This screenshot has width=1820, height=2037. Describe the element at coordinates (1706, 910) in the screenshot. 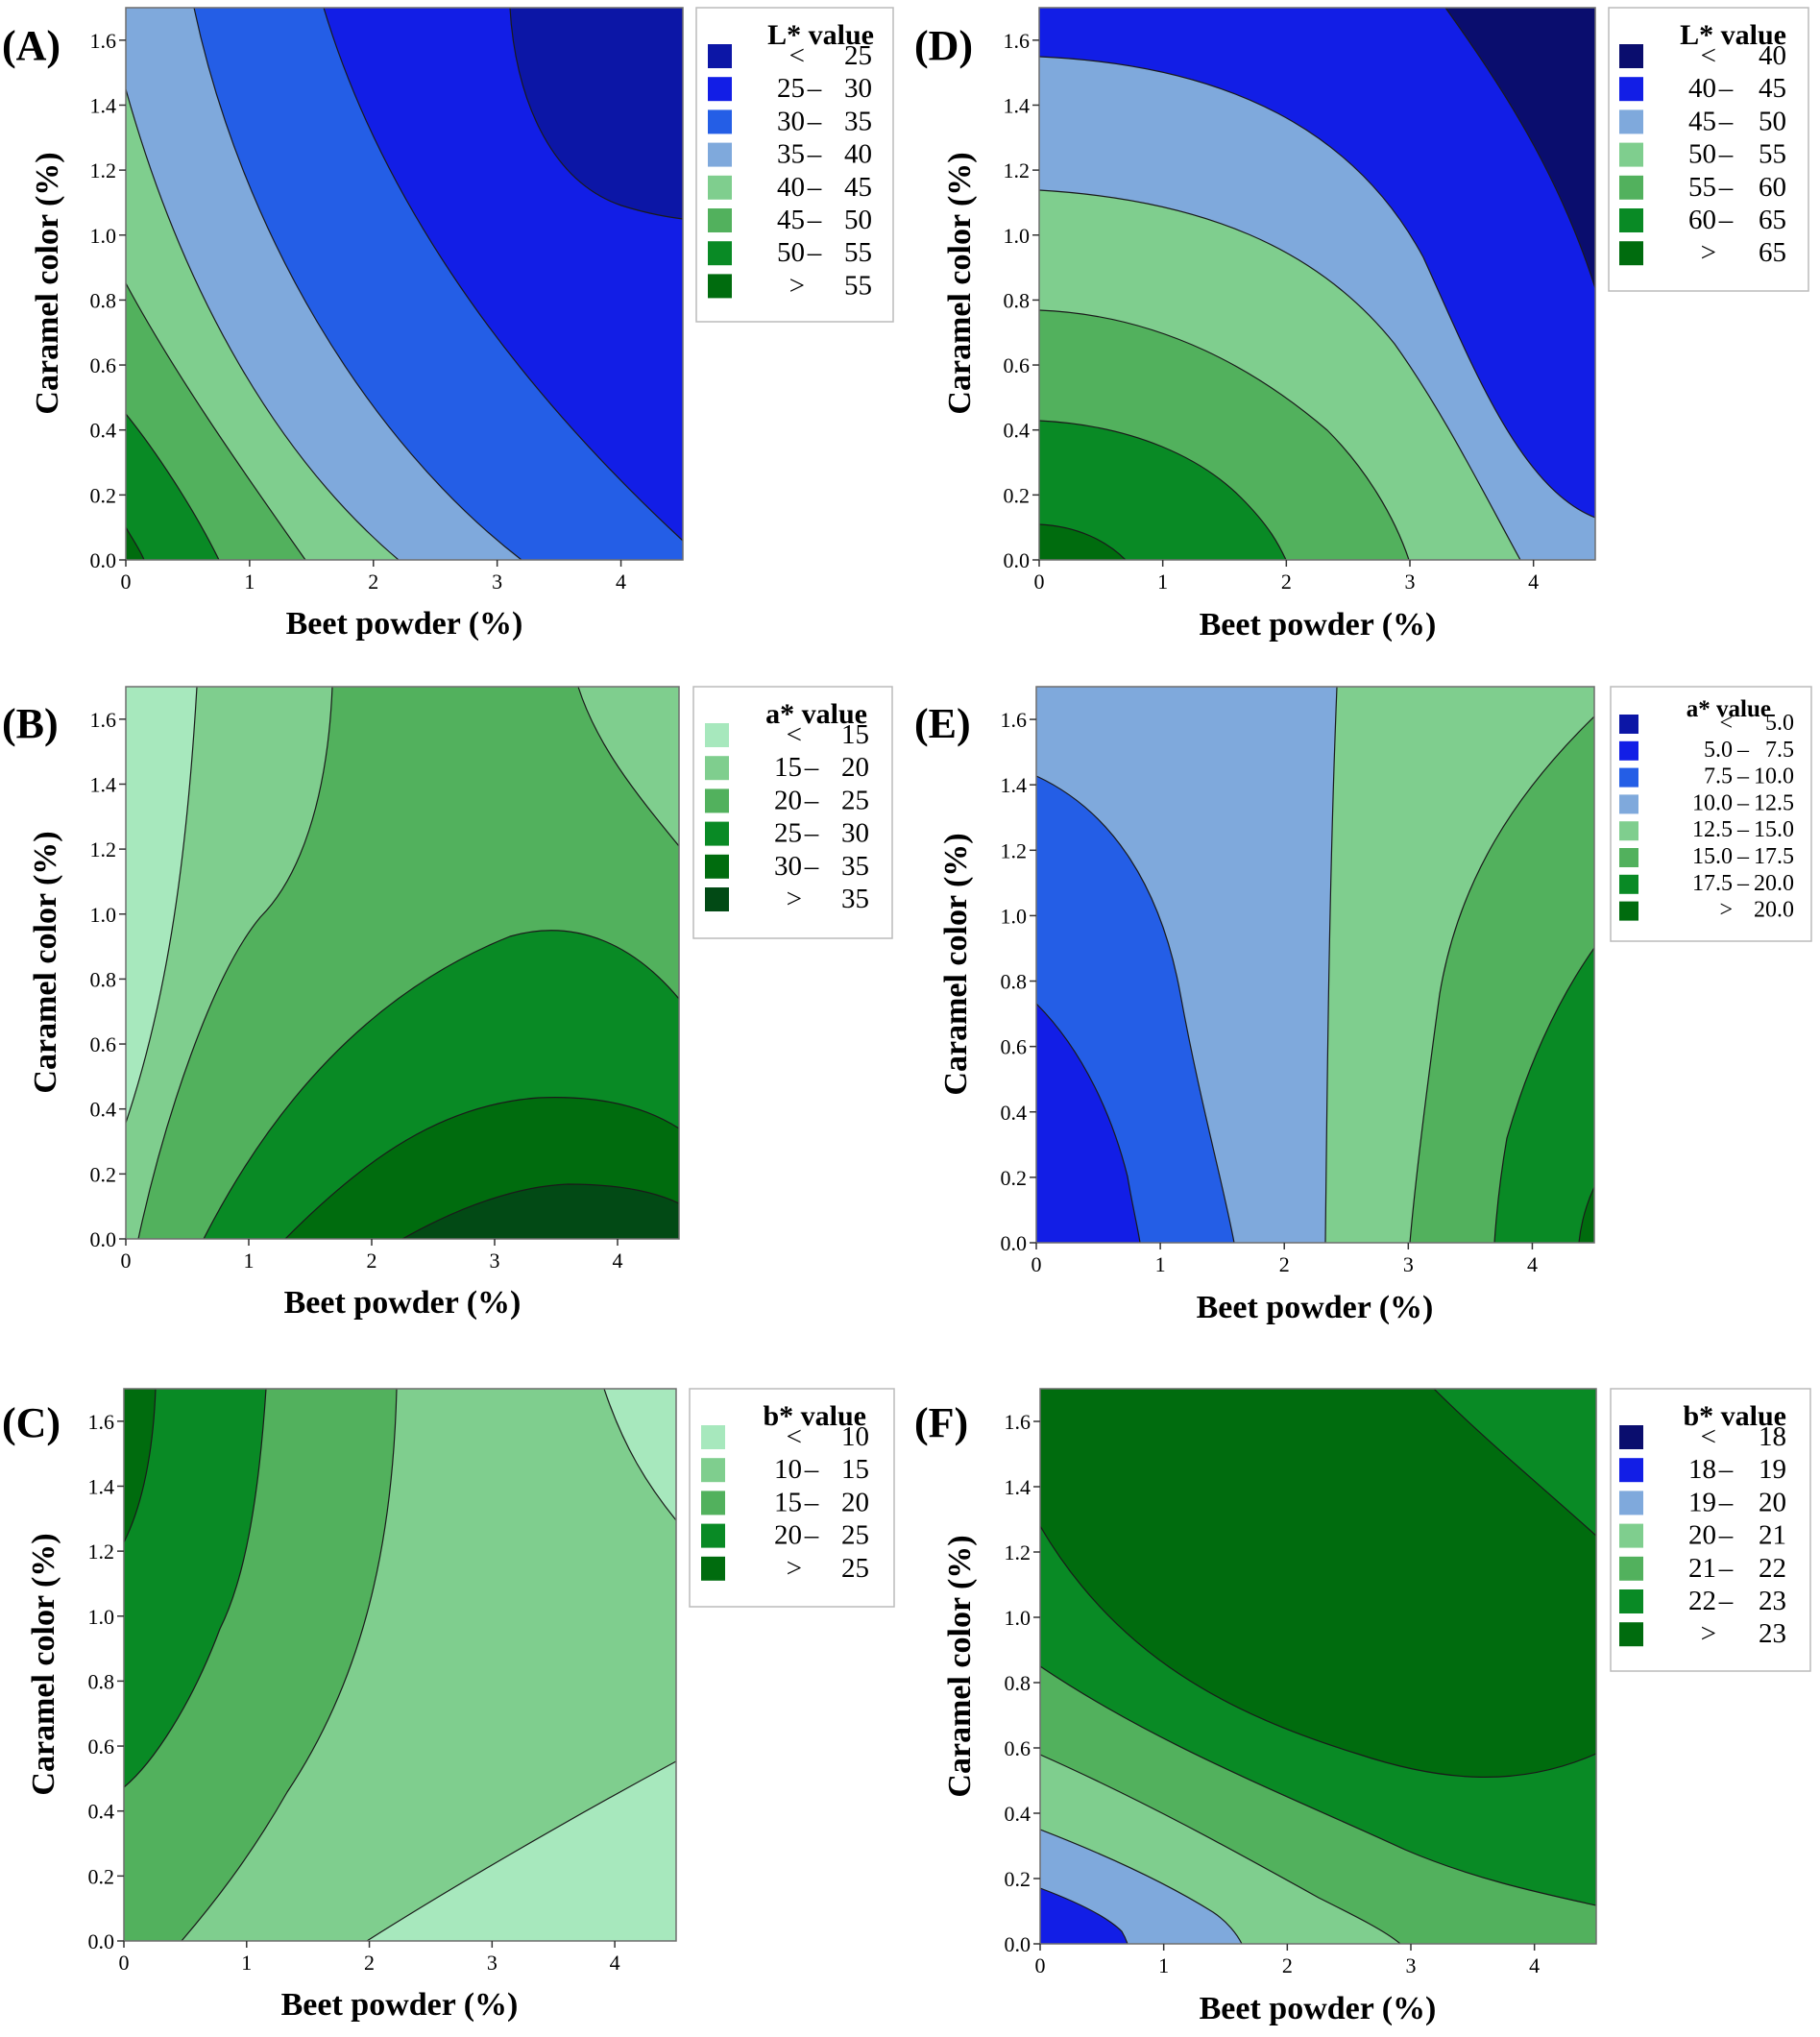

I see `legend-entry: >20.0` at that location.